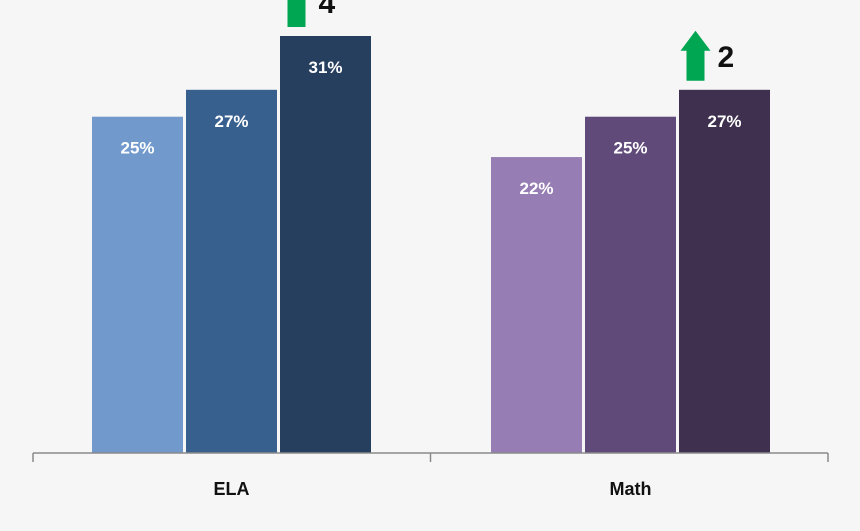 The width and height of the screenshot is (860, 531). I want to click on data-label-math-1: 22%, so click(536, 188).